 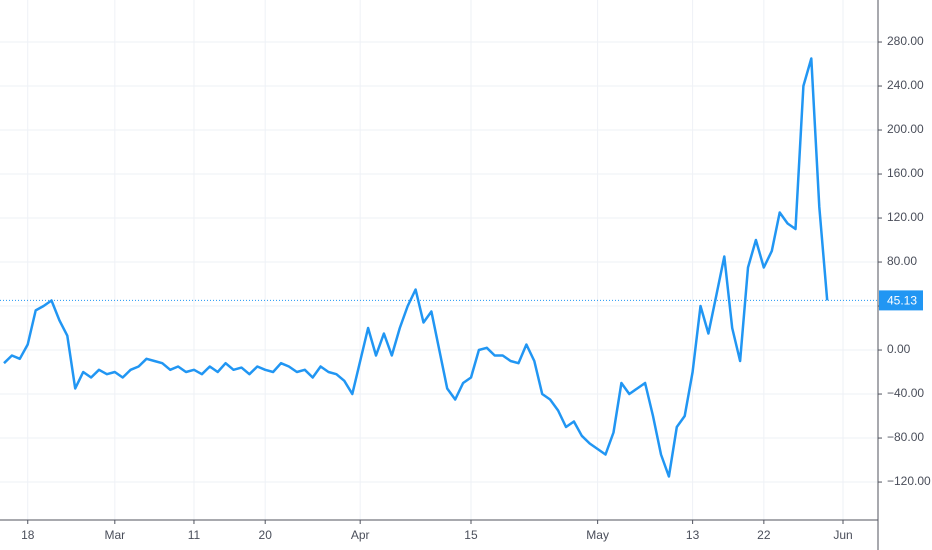 I want to click on last-price-label: 45.13, so click(x=902, y=301).